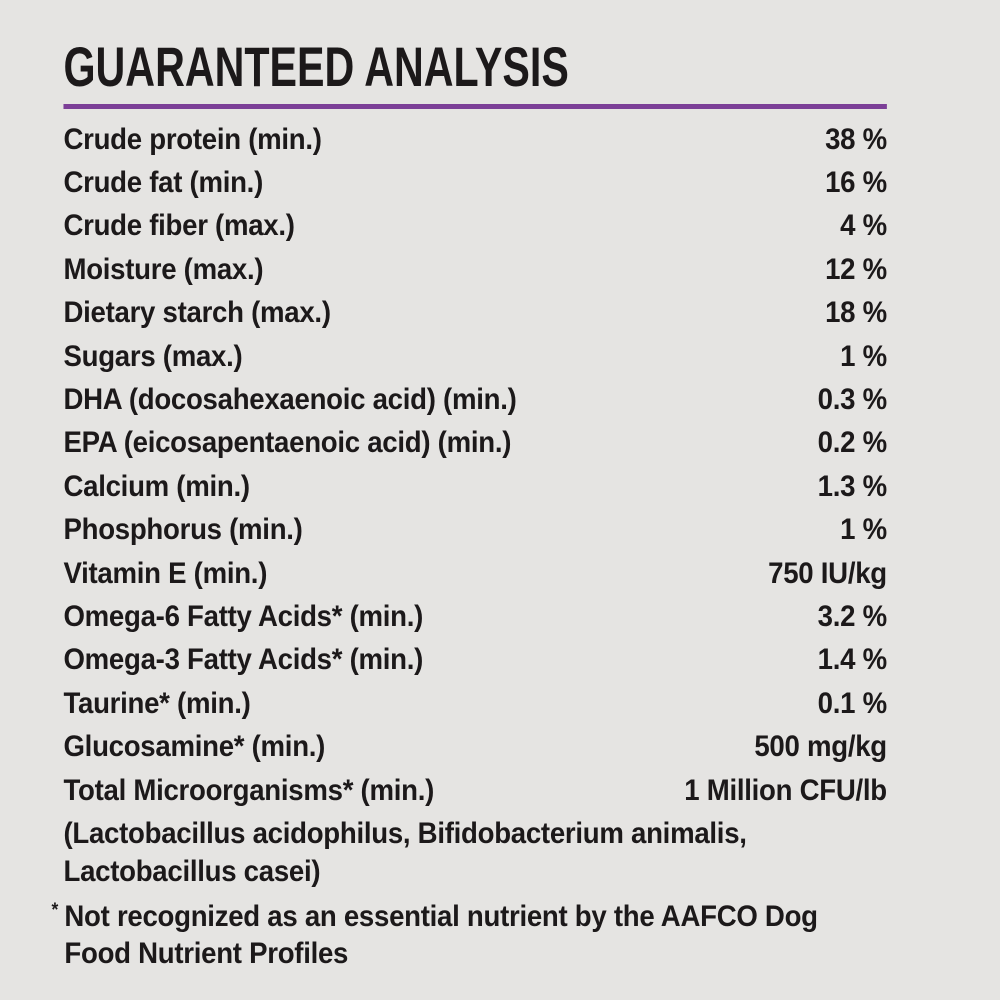 The width and height of the screenshot is (1000, 1000). I want to click on nutrient-value: 38 %, so click(856, 139).